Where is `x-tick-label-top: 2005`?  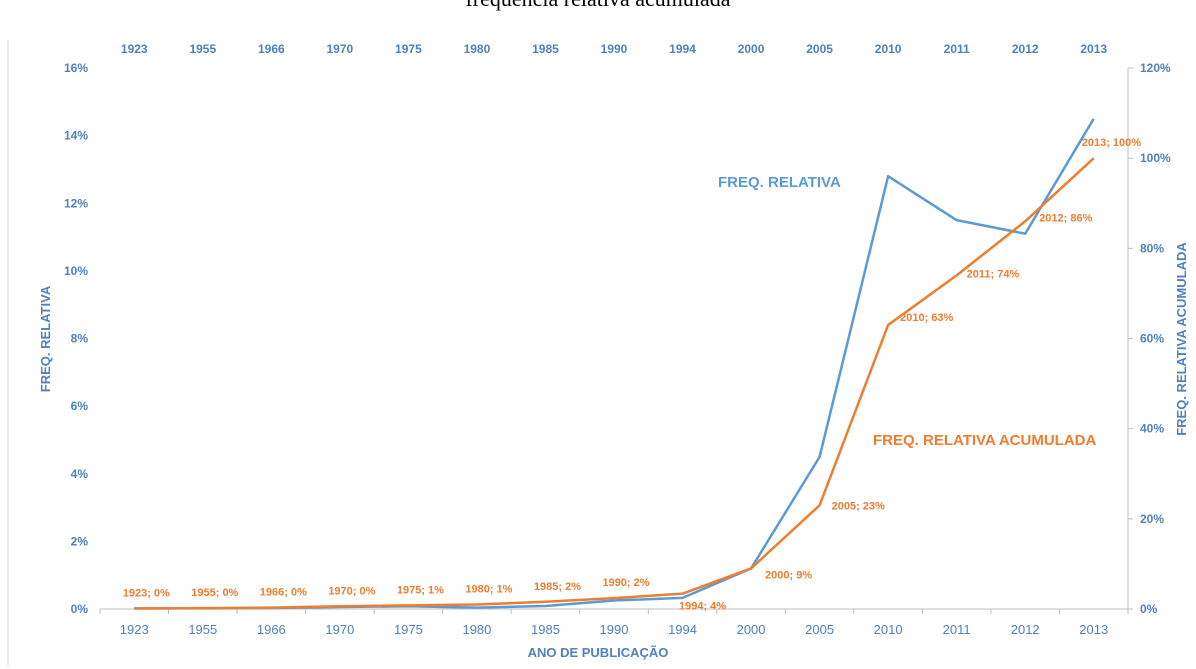 x-tick-label-top: 2005 is located at coordinates (819, 49).